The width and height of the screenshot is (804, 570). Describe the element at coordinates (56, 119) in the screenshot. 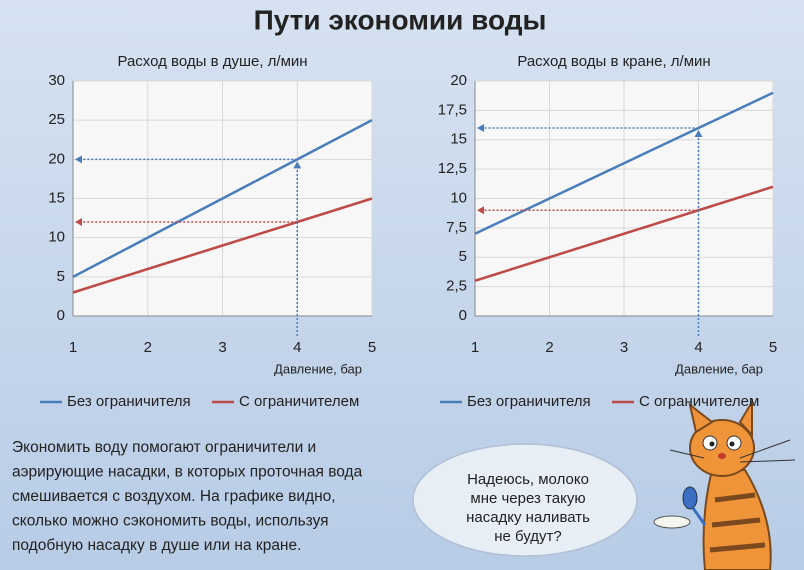

I see `y-tick-label: 25` at that location.